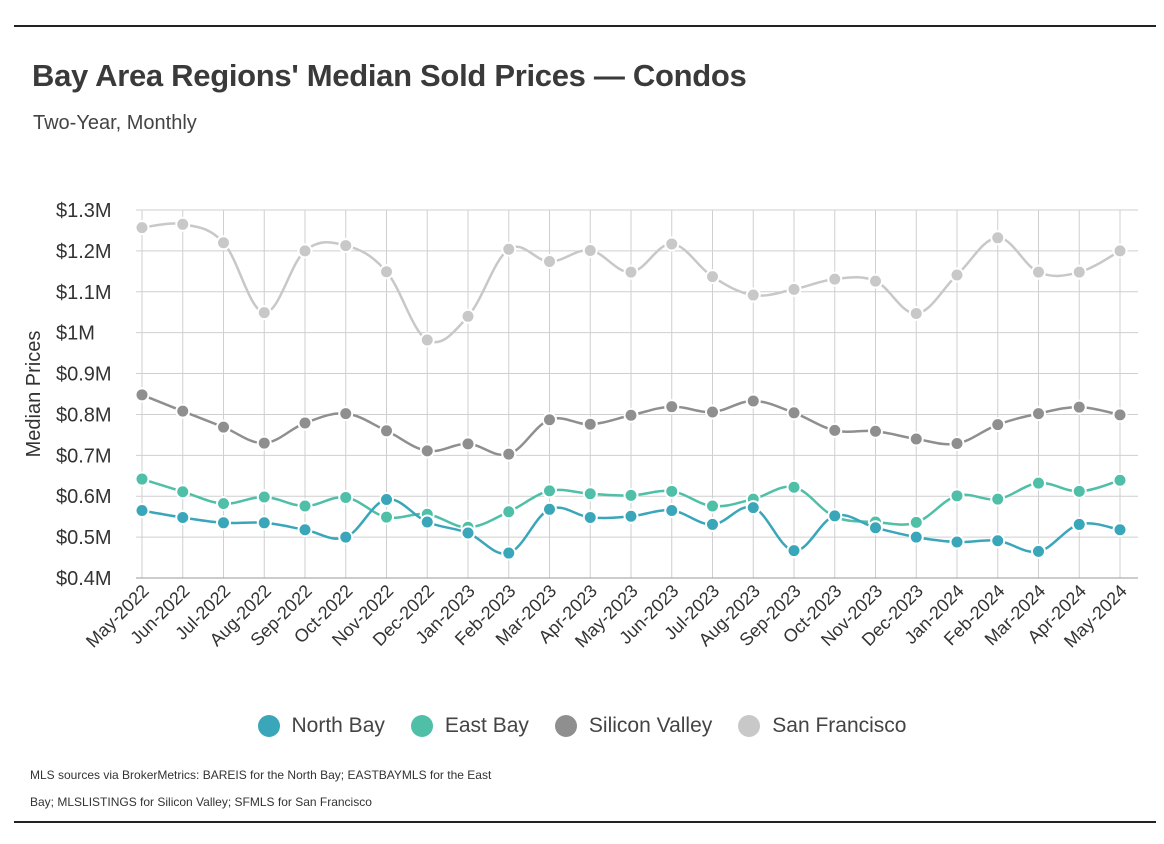 This screenshot has height=844, width=1164. I want to click on y-tick-label: $0.4M, so click(84, 579).